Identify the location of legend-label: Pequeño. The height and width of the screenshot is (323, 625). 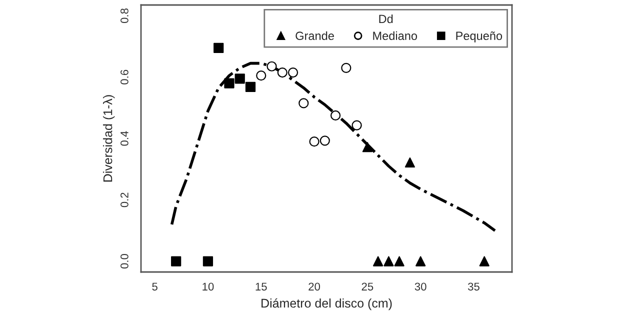
(479, 36).